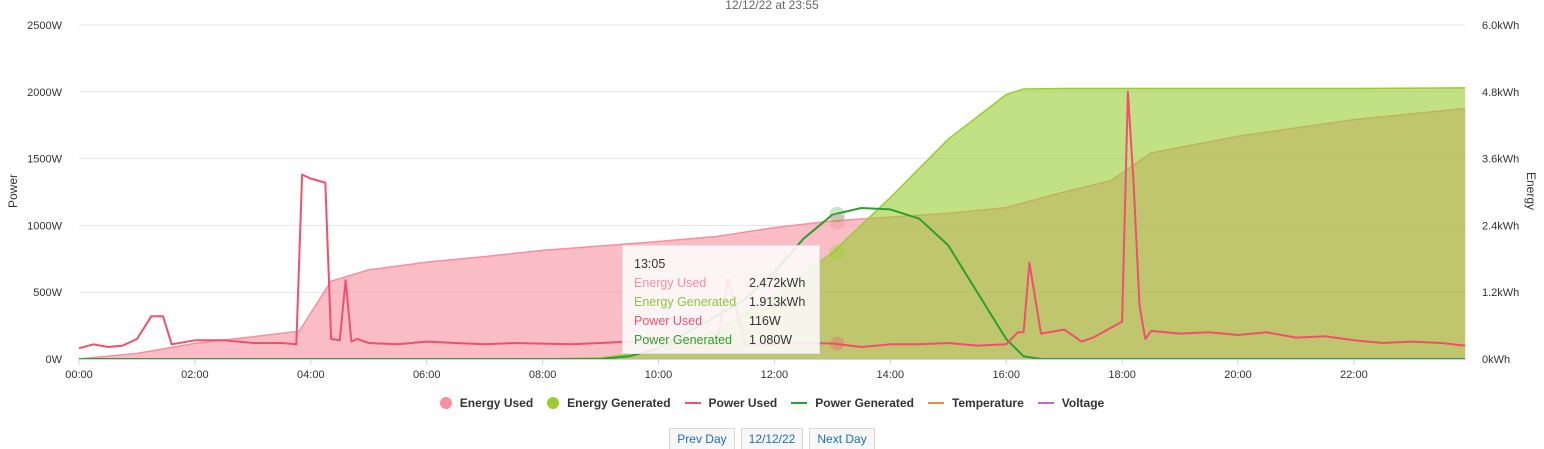 Image resolution: width=1544 pixels, height=449 pixels. What do you see at coordinates (650, 264) in the screenshot?
I see `tooltip-time: 13:05` at bounding box center [650, 264].